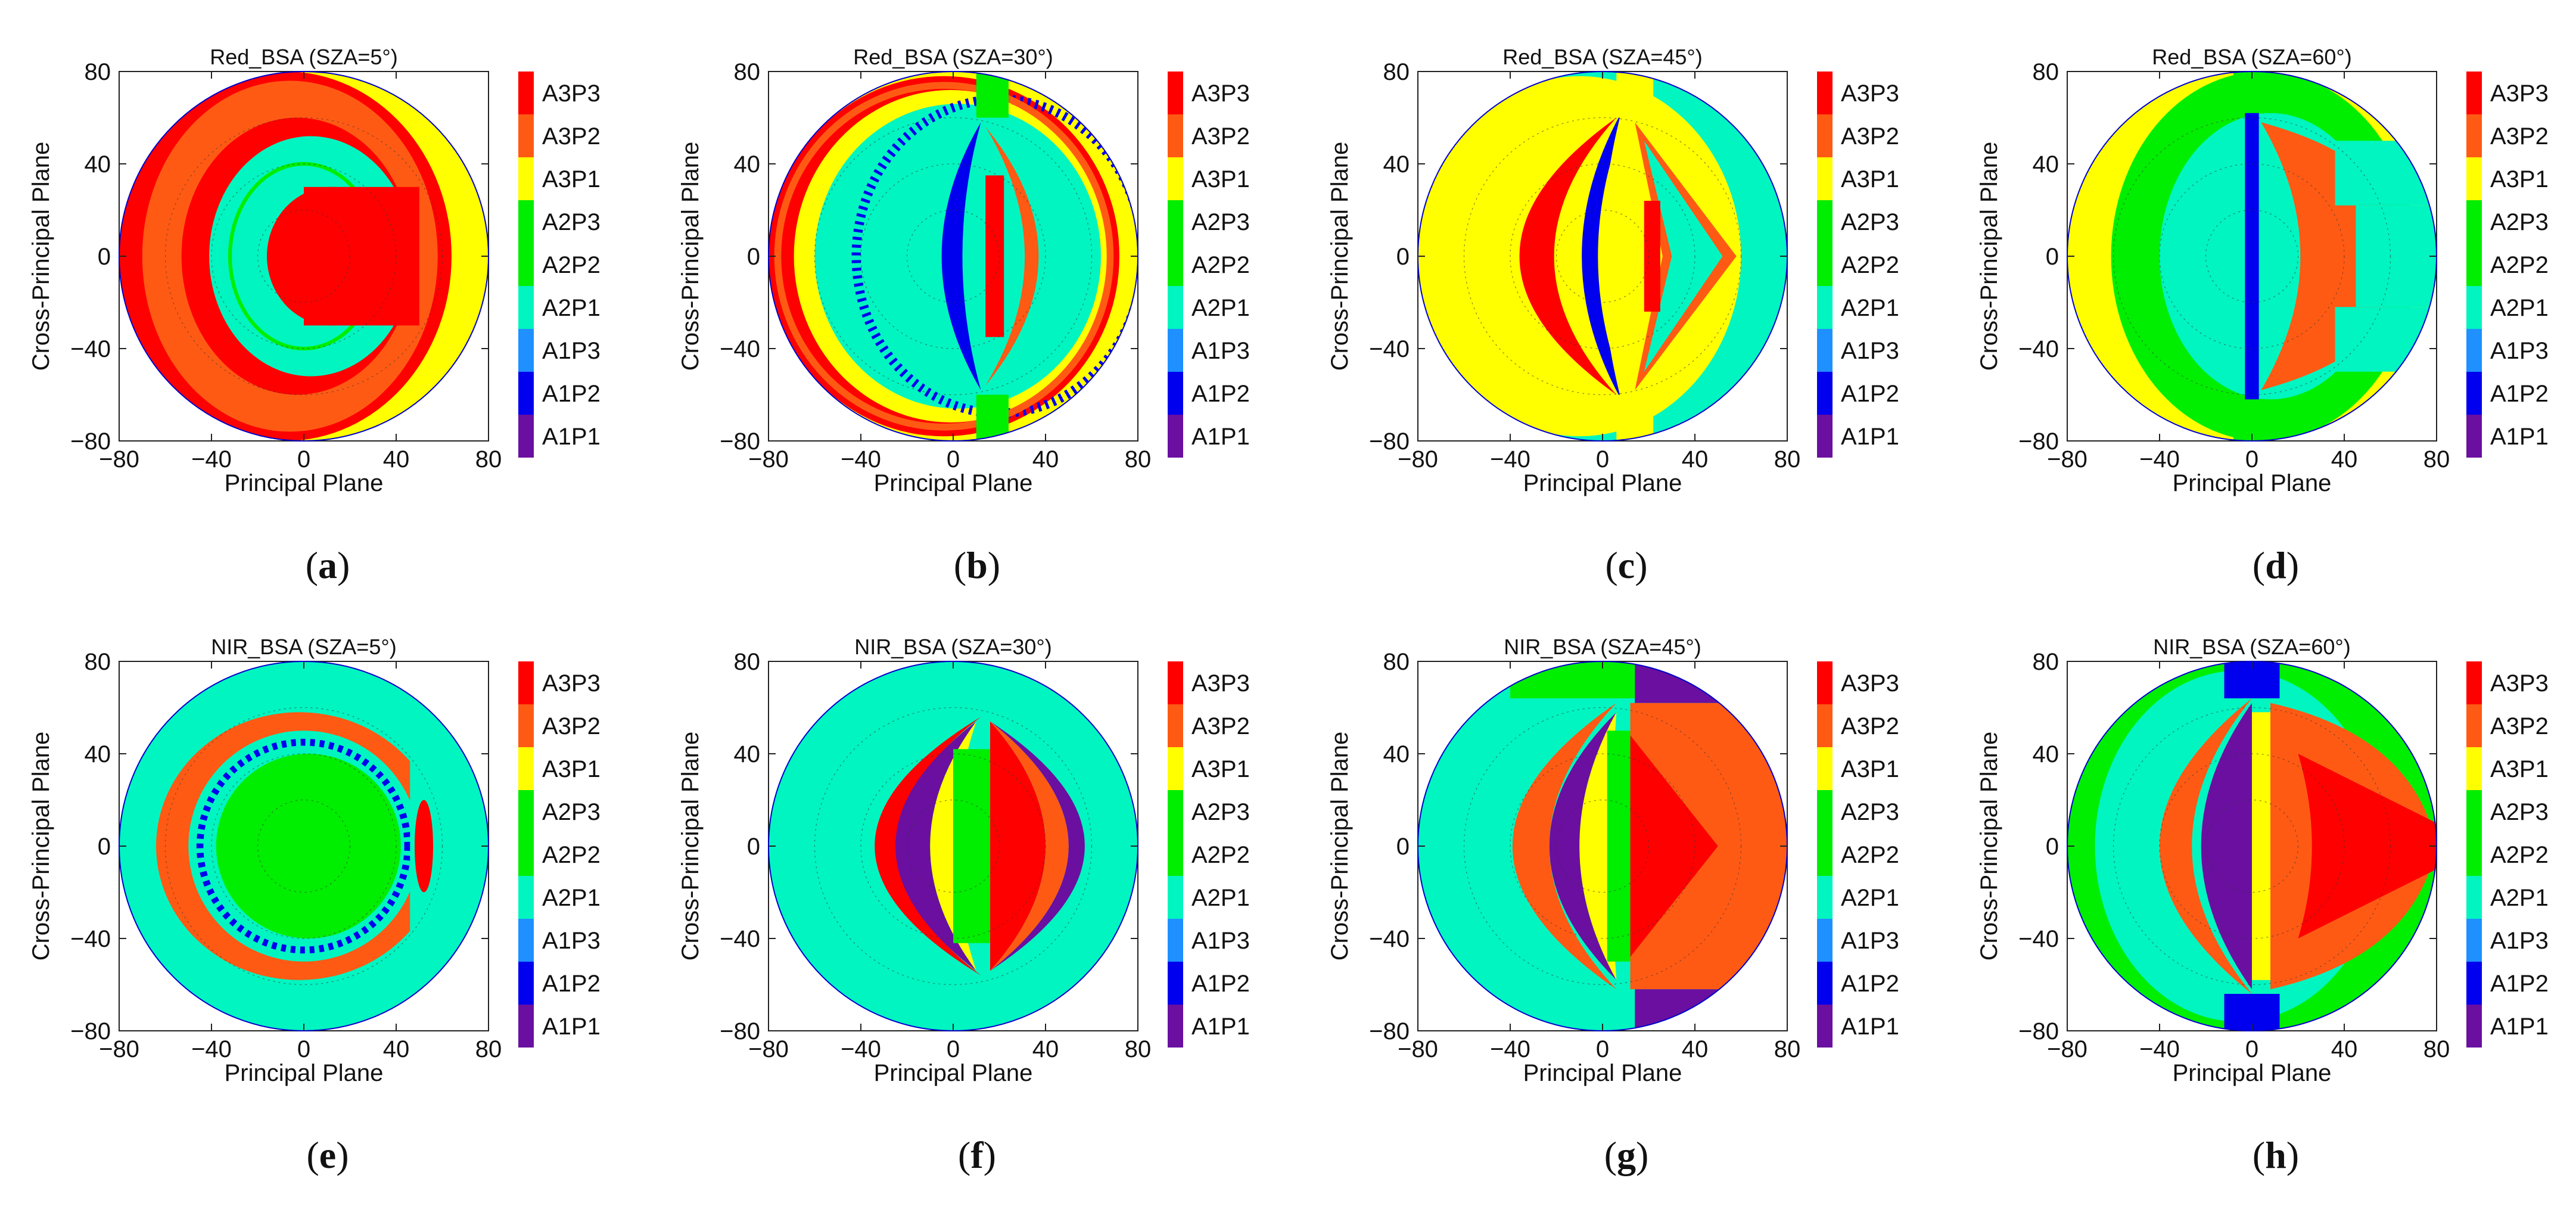 This screenshot has height=1206, width=2576. Describe the element at coordinates (2275, 565) in the screenshot. I see `panel-label-letter: d` at that location.